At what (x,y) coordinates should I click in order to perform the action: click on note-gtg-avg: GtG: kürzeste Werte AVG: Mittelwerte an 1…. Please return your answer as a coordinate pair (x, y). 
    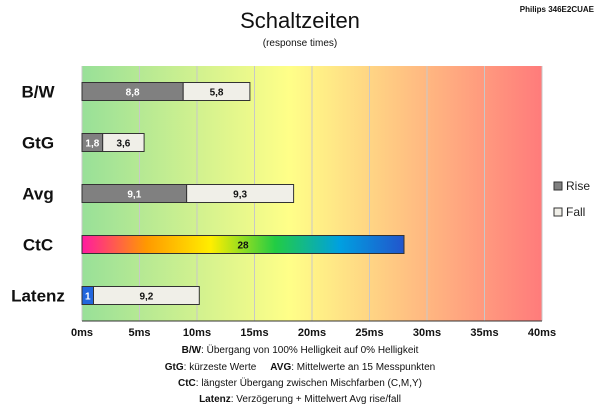
    Looking at the image, I should click on (300, 367).